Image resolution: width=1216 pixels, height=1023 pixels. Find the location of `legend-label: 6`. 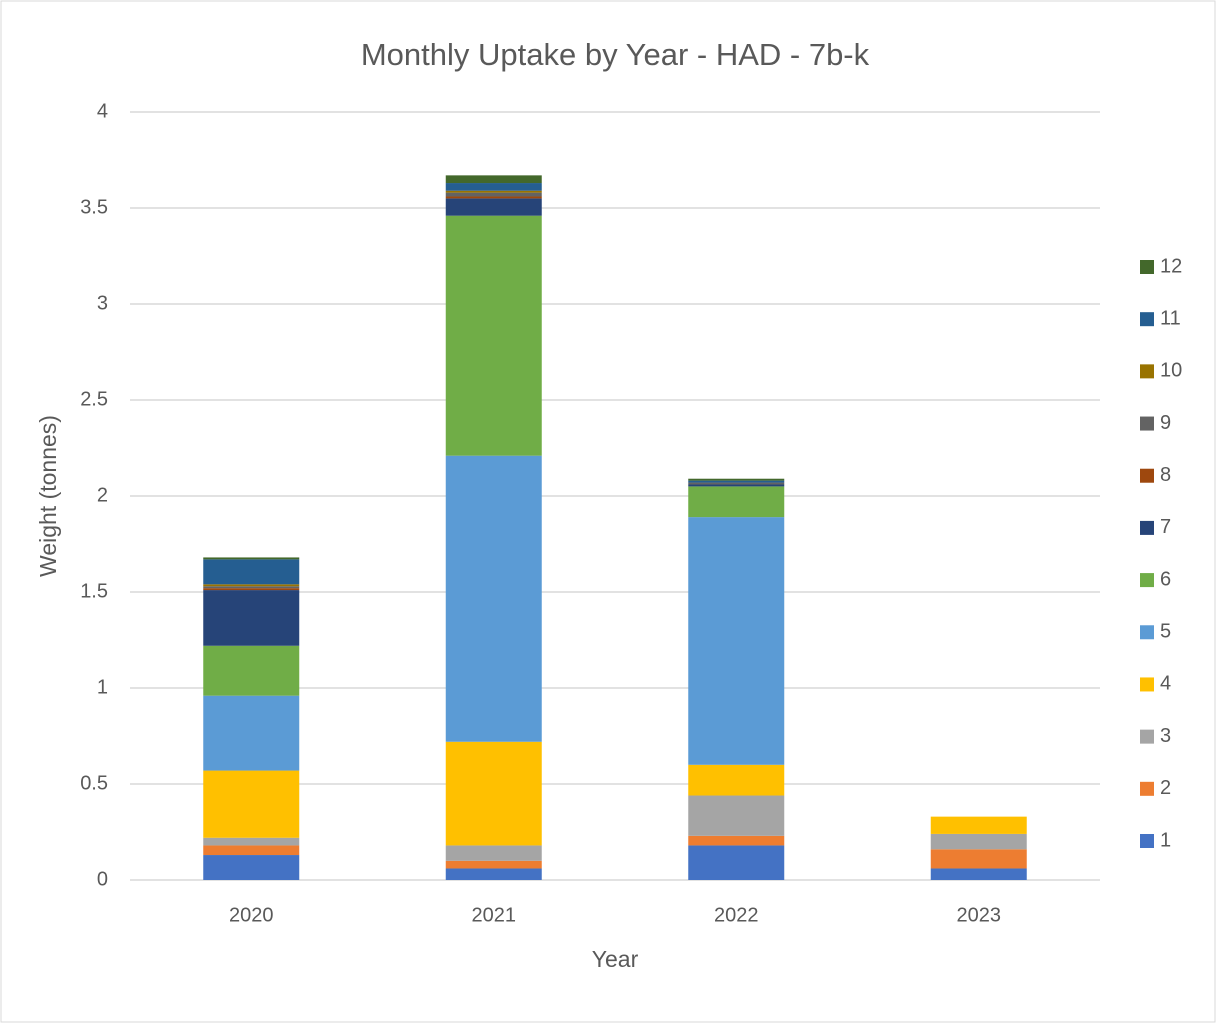

legend-label: 6 is located at coordinates (1165, 579).